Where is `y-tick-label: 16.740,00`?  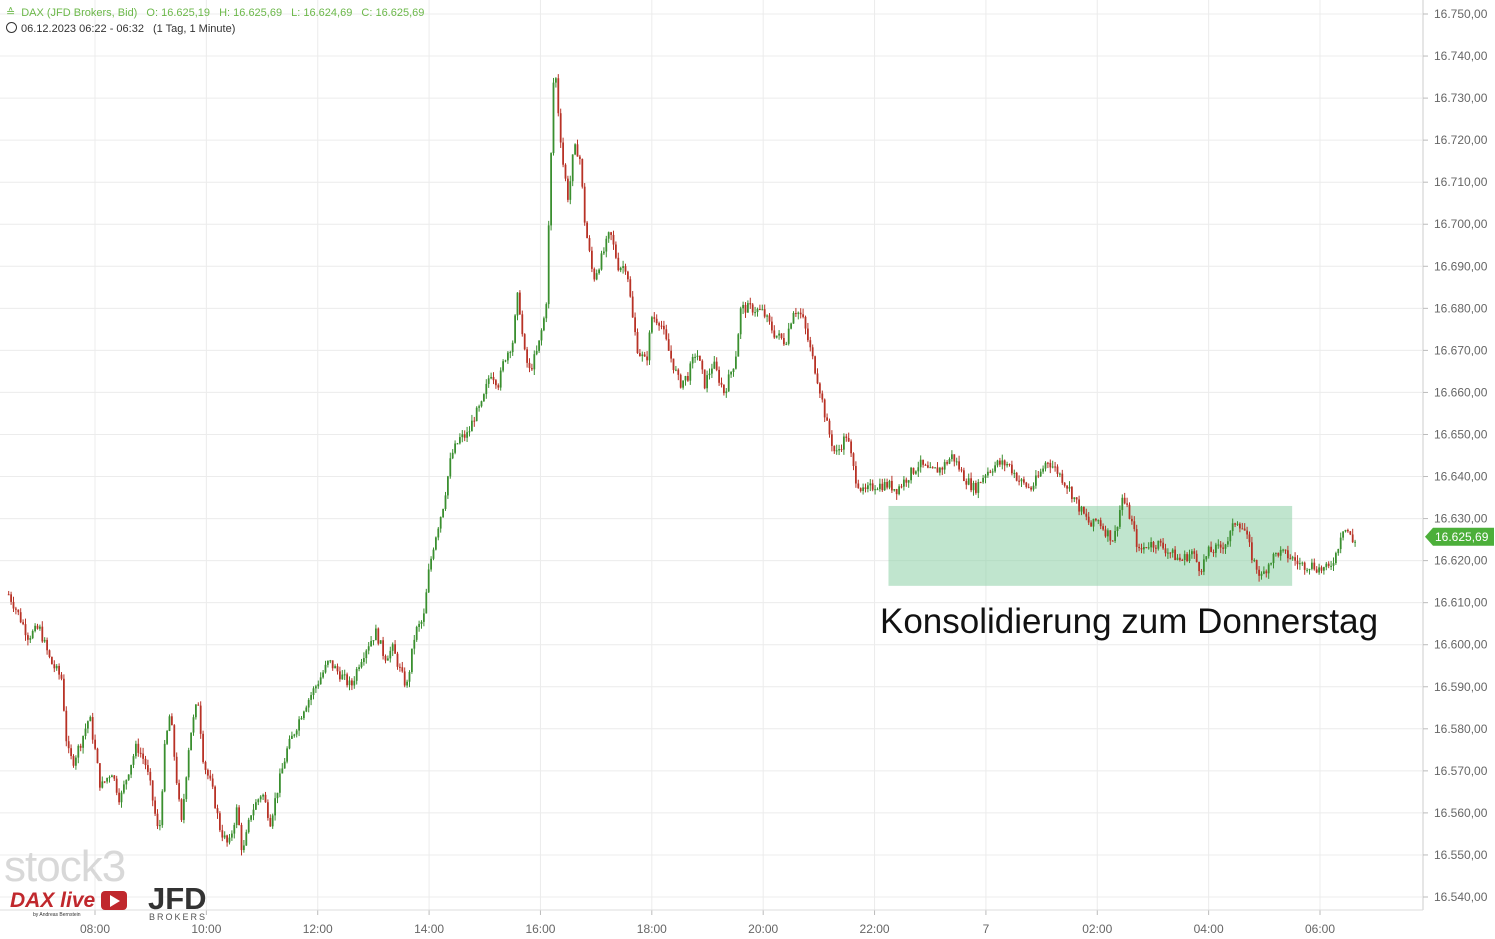 y-tick-label: 16.740,00 is located at coordinates (1461, 56).